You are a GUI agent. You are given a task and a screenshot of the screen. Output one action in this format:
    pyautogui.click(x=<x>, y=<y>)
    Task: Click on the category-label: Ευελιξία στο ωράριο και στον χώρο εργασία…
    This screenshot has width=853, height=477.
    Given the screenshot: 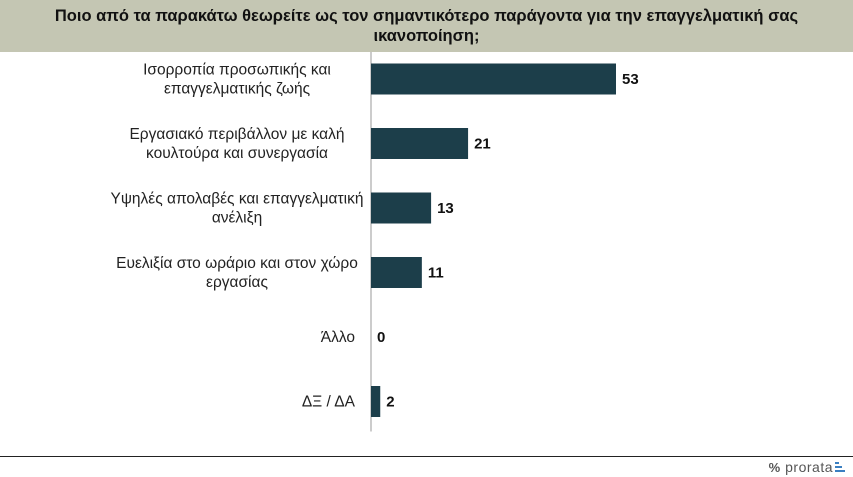 What is the action you would take?
    pyautogui.click(x=237, y=273)
    